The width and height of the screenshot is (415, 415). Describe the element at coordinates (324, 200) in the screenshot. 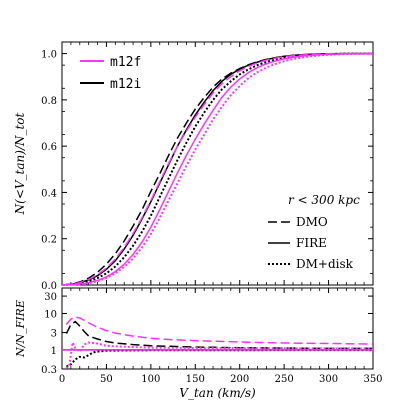

I see `legend-model-title: r < 300 kpc` at that location.